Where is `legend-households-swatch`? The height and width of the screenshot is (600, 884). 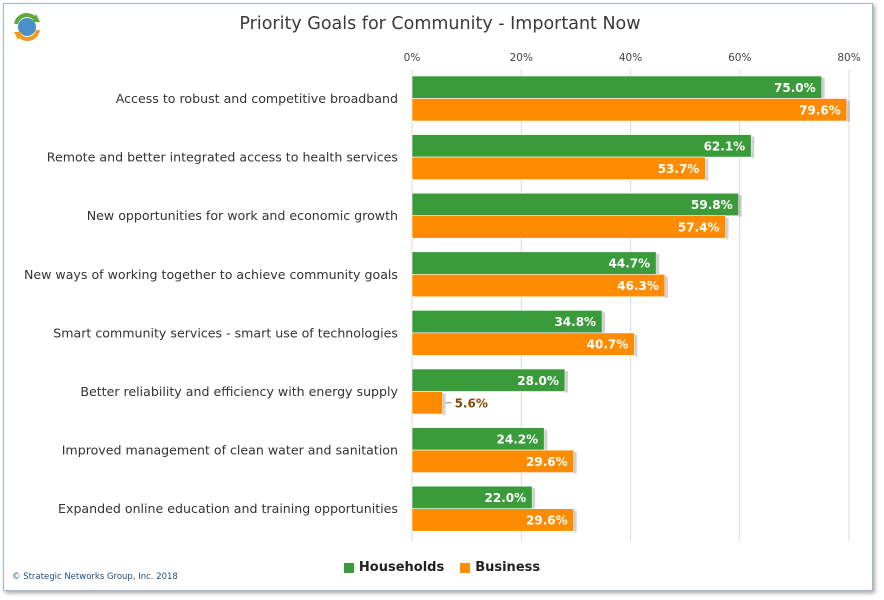
legend-households-swatch is located at coordinates (348, 567).